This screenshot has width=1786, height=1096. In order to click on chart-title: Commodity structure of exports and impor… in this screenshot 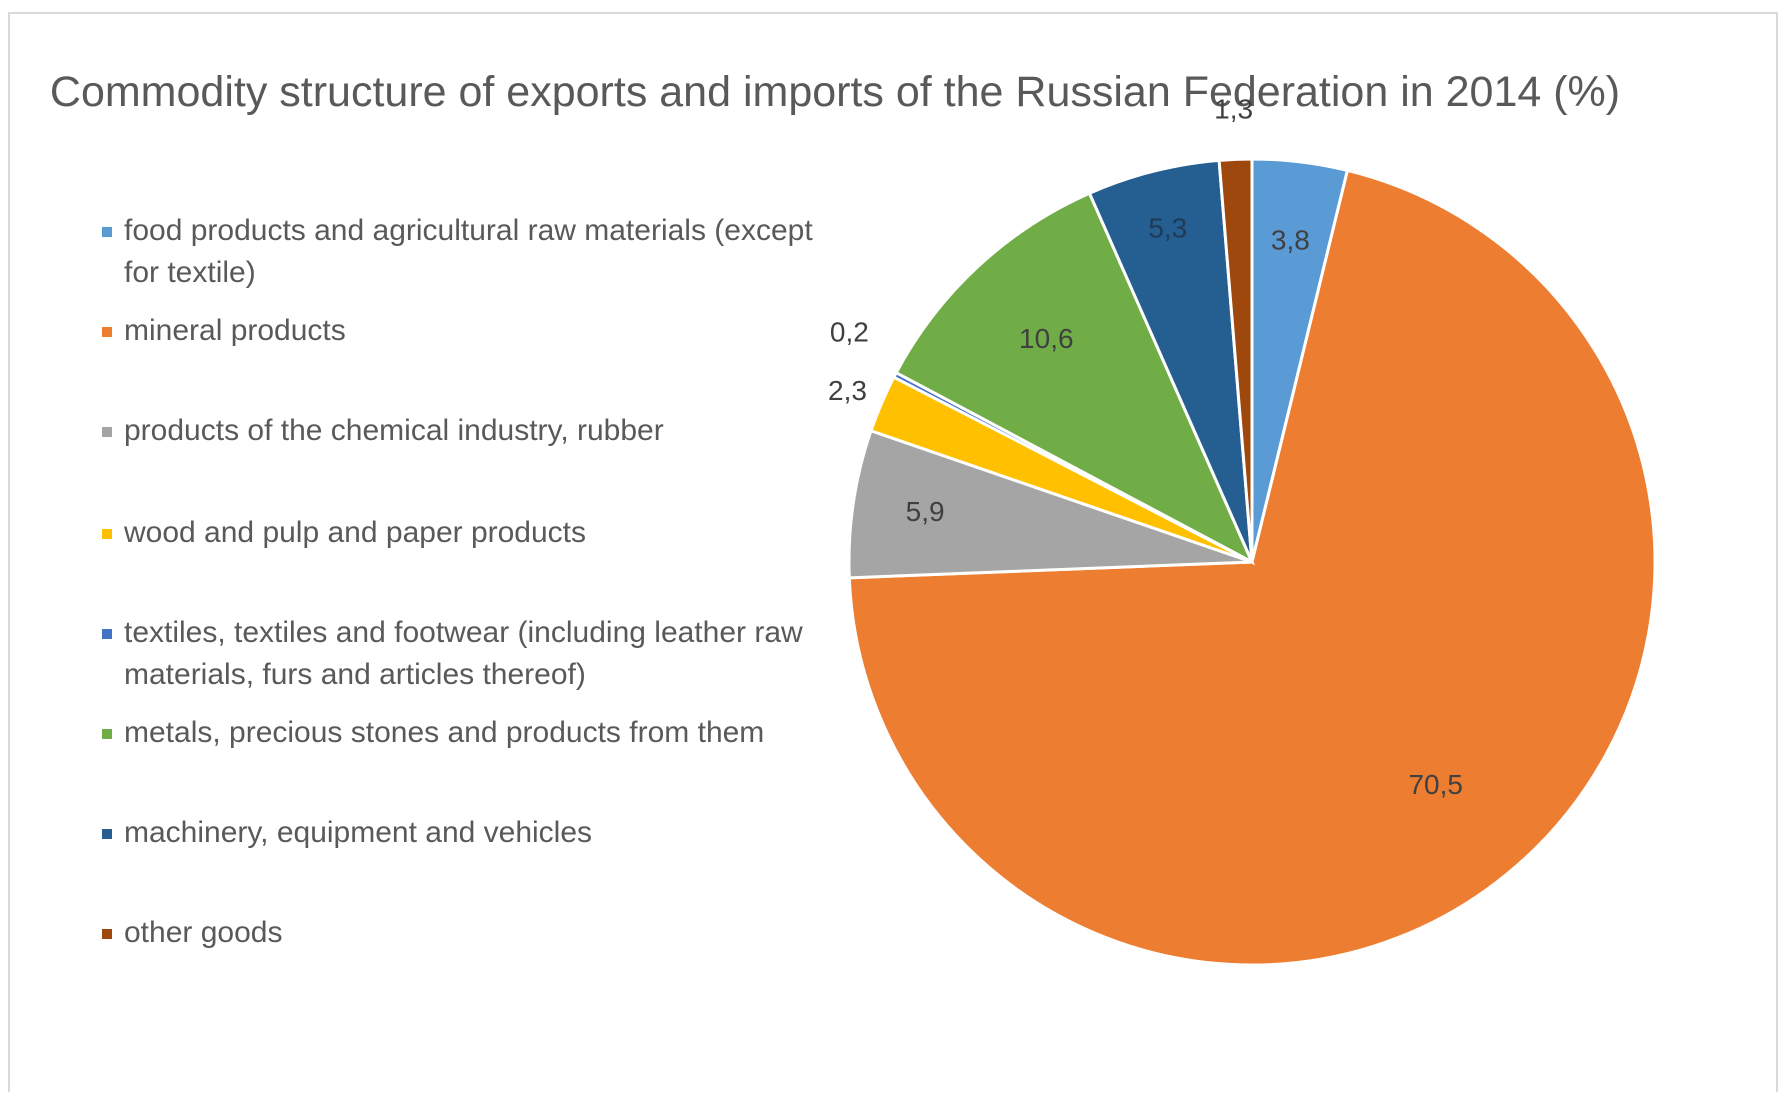, I will do `click(835, 92)`.